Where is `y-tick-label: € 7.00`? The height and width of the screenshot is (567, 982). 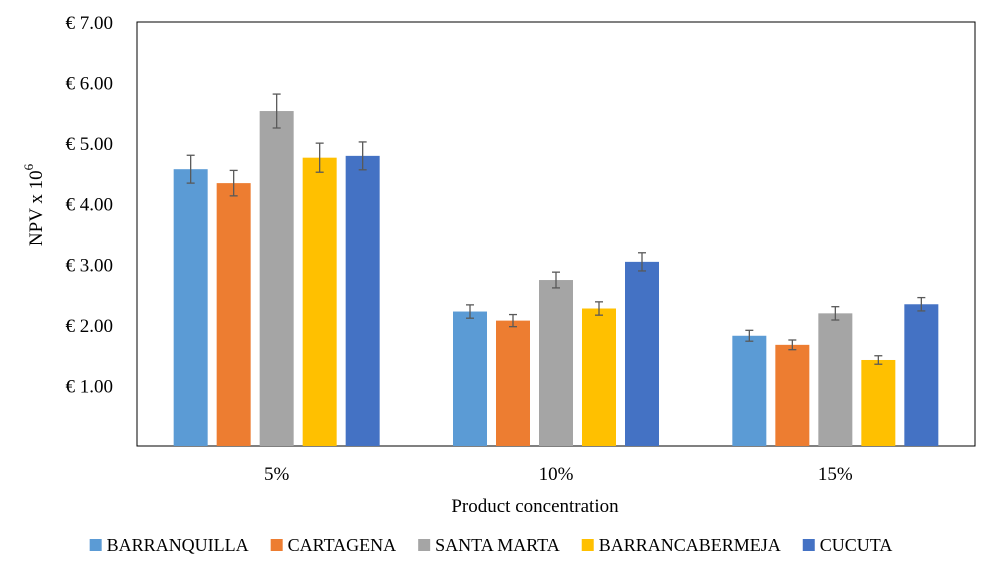
y-tick-label: € 7.00 is located at coordinates (90, 23).